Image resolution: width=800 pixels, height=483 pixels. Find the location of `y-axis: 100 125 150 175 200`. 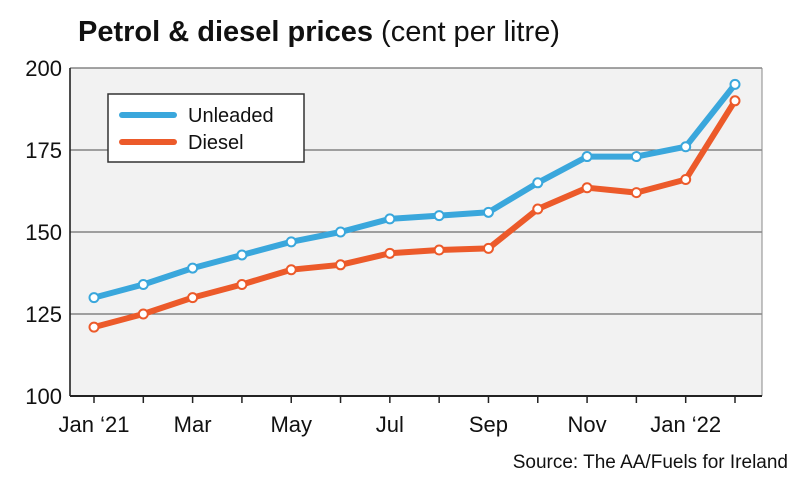

y-axis: 100 125 150 175 200 is located at coordinates (48, 232).